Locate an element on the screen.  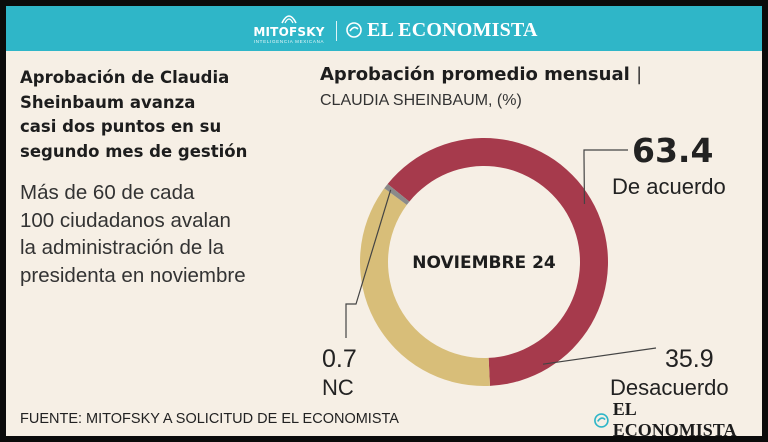
slice-nc is located at coordinates (397, 194).